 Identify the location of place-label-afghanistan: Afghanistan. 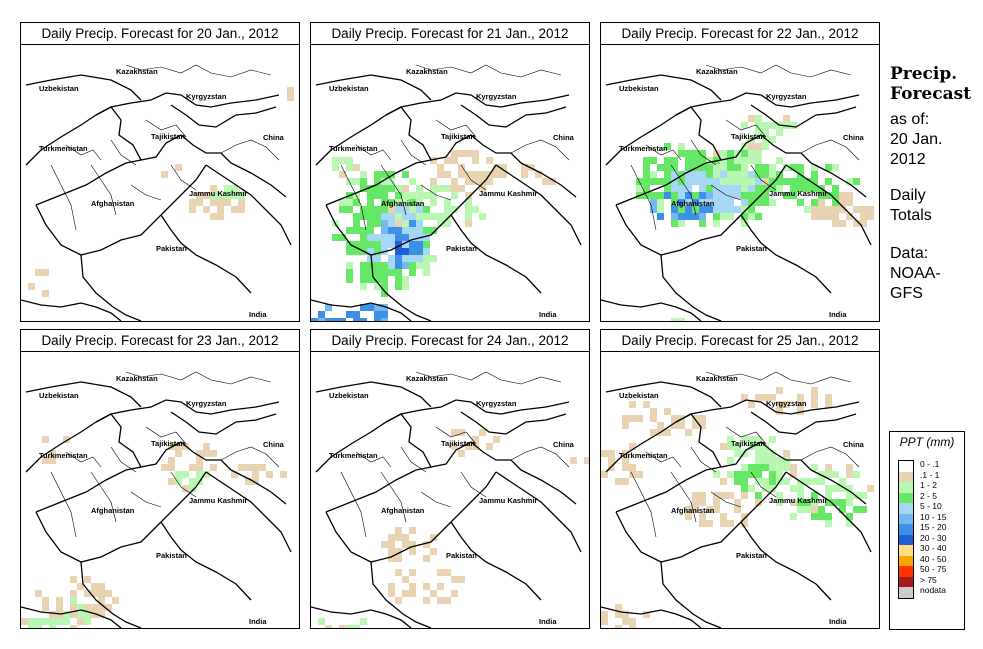
(693, 203).